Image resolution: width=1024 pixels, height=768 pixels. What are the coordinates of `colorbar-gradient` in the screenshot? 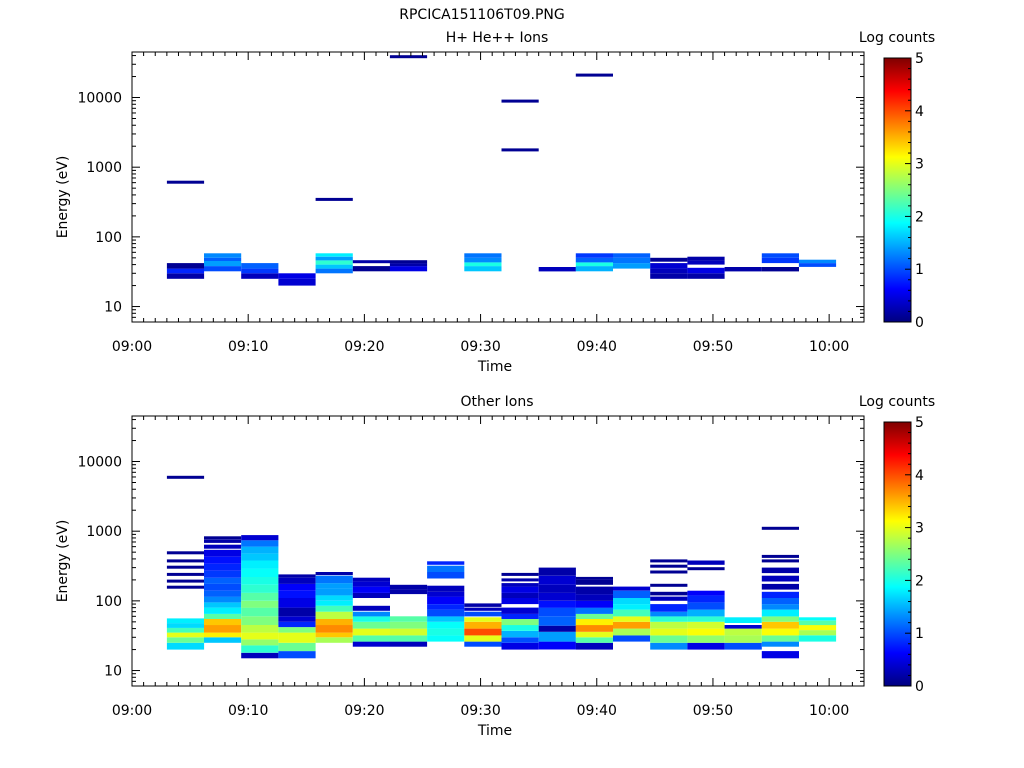 It's located at (897, 190).